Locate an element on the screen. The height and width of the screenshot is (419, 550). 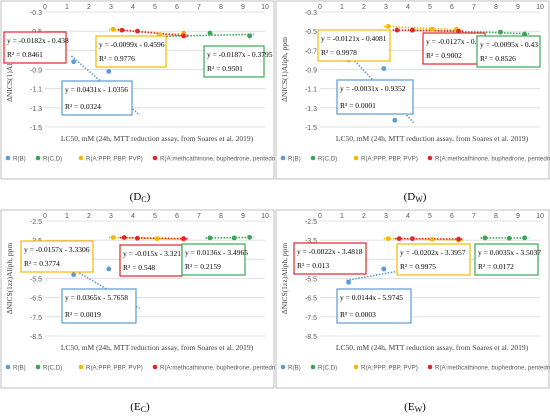
equation-text: y = -0.0095x - 0.43 is located at coordinates (509, 44).